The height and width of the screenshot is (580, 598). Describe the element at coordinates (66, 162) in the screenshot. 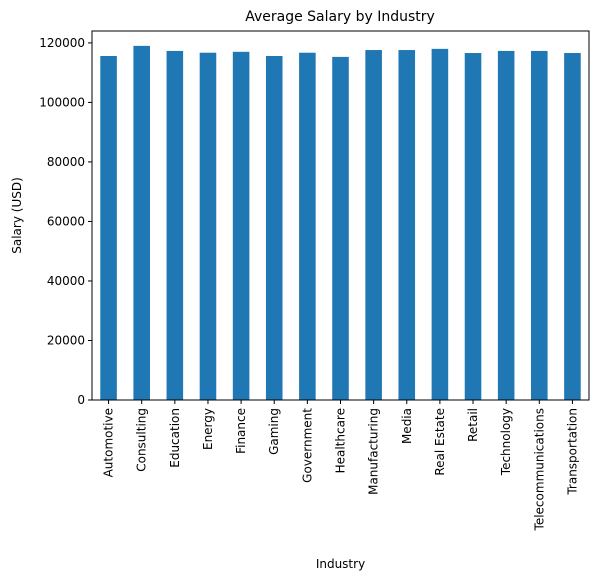

I see `y-tick-label: 80000` at that location.